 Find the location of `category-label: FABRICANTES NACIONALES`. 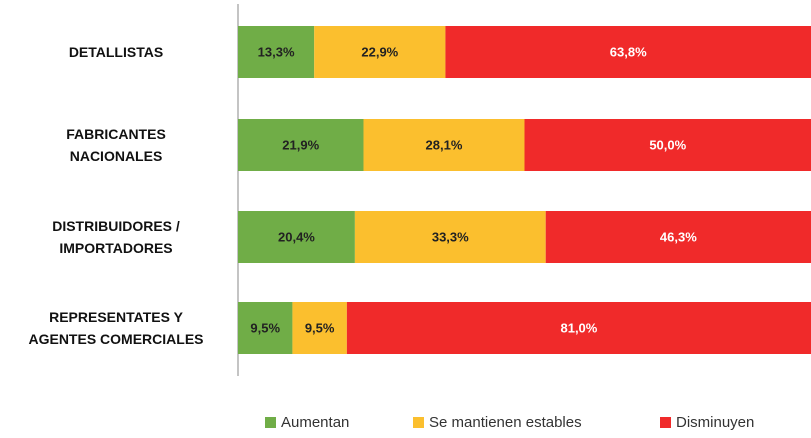

category-label: FABRICANTES NACIONALES is located at coordinates (116, 145).